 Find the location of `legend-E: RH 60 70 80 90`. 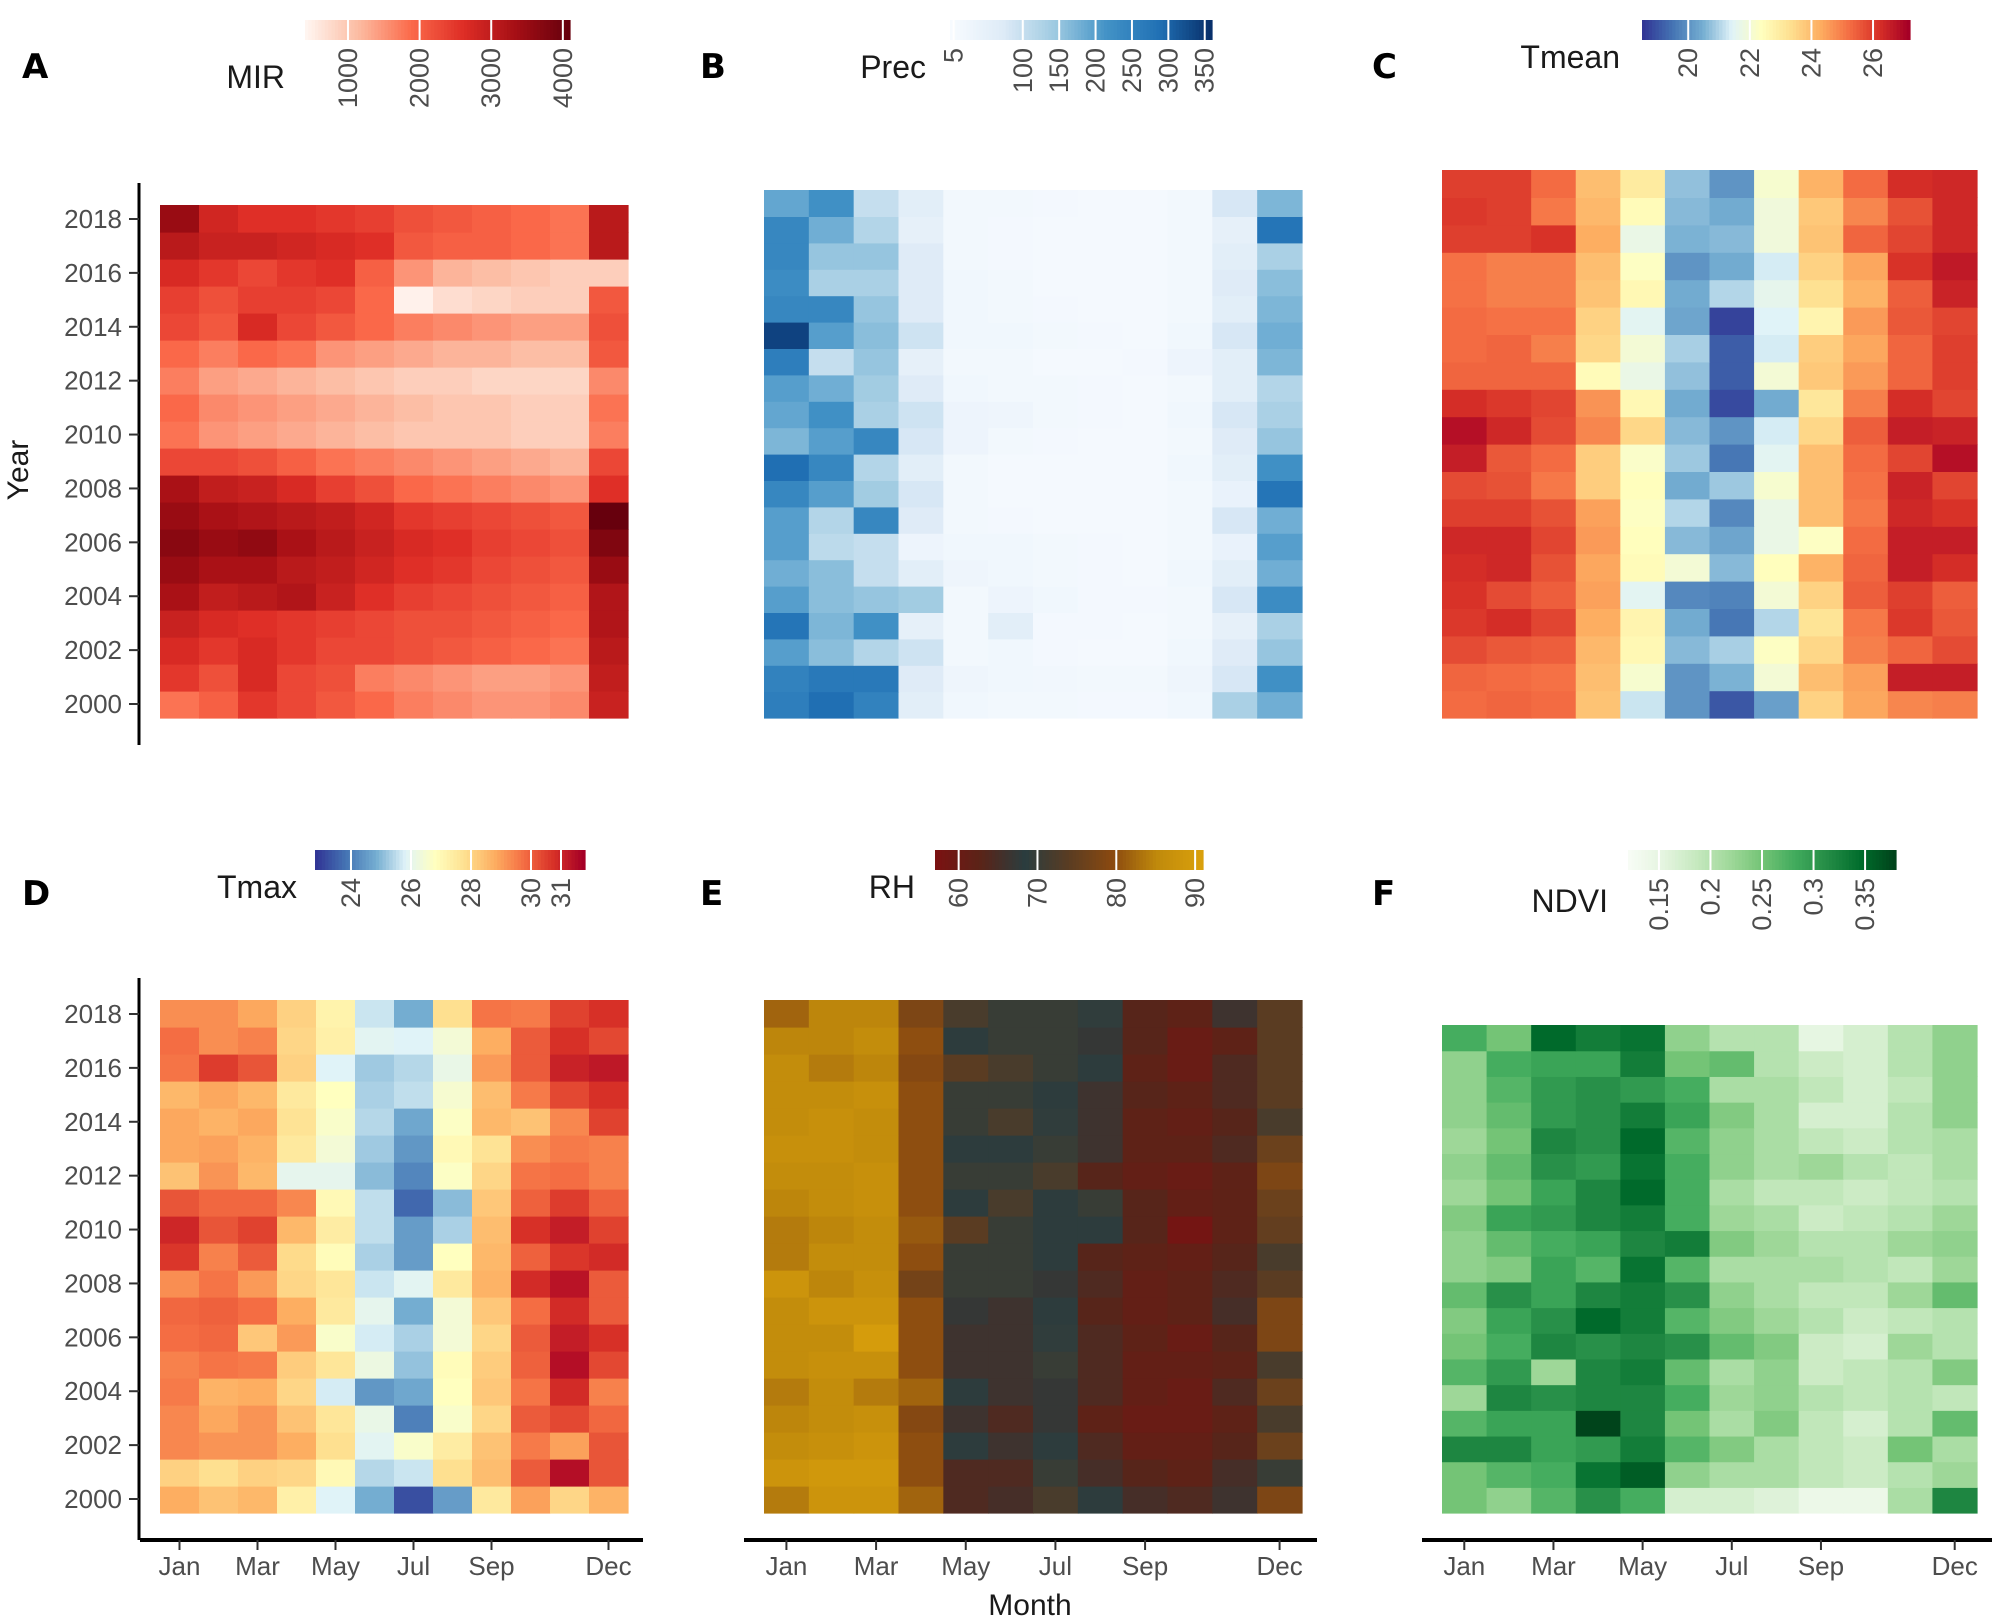

legend-E: RH 60 70 80 90 is located at coordinates (1039, 879).